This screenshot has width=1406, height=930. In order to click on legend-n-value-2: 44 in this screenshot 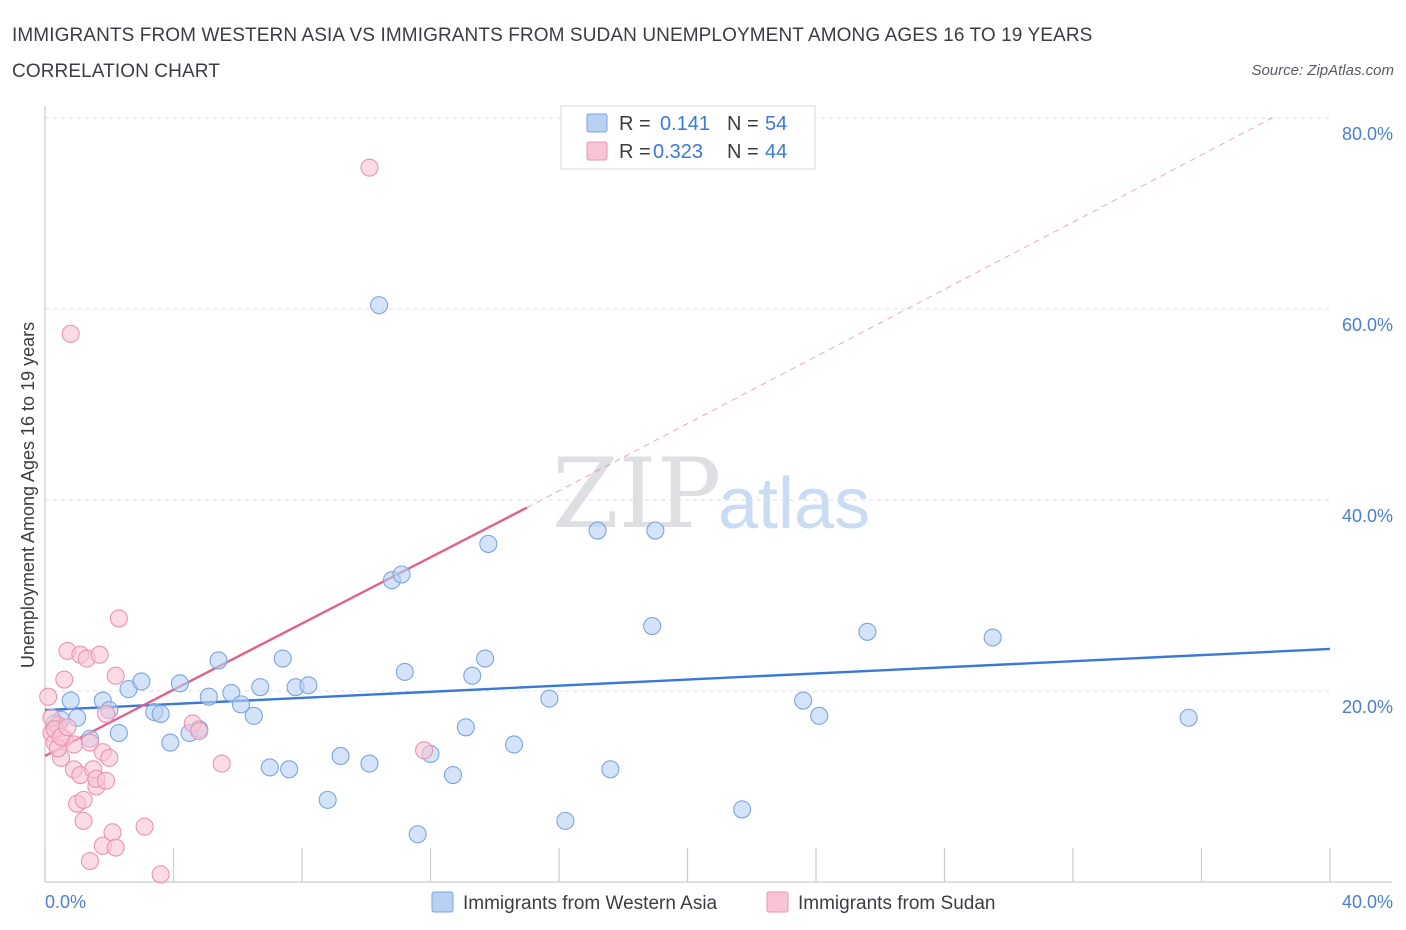, I will do `click(776, 152)`.